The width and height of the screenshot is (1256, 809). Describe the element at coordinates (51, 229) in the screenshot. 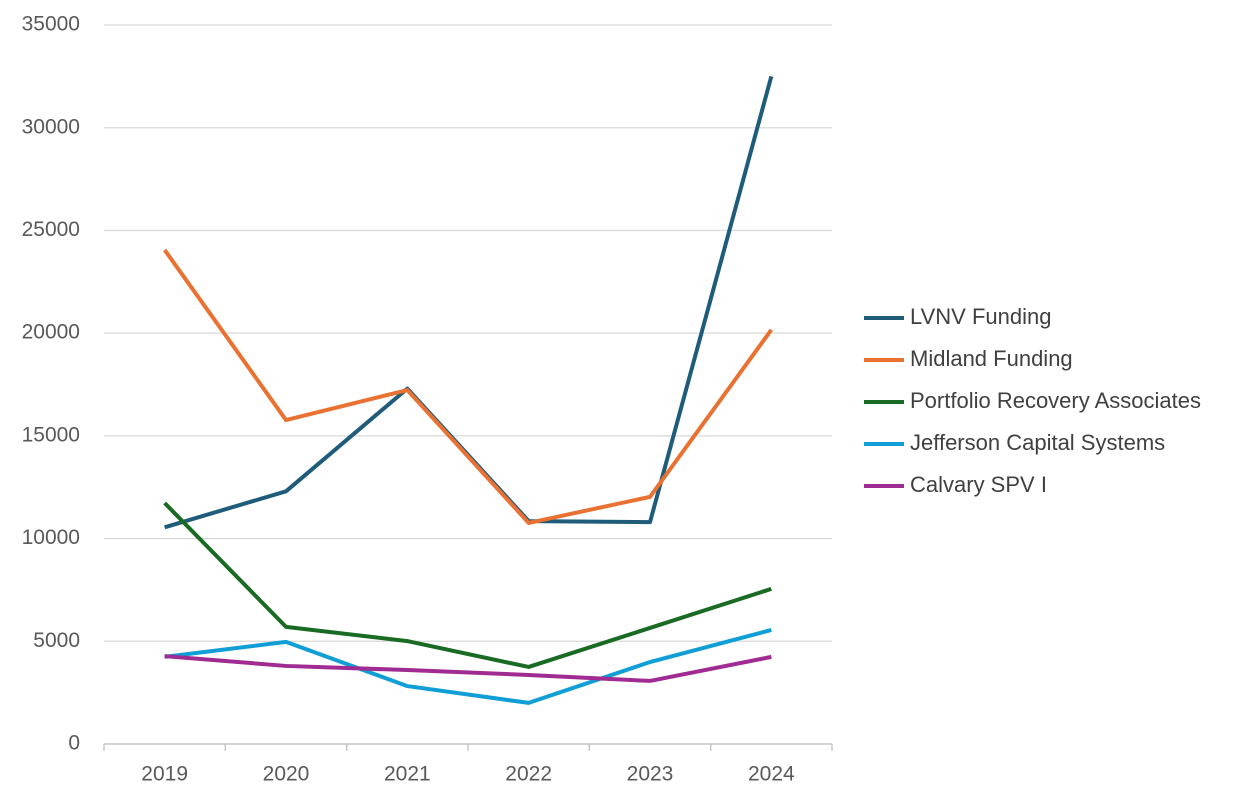

I see `y-tick-label: 25000` at that location.